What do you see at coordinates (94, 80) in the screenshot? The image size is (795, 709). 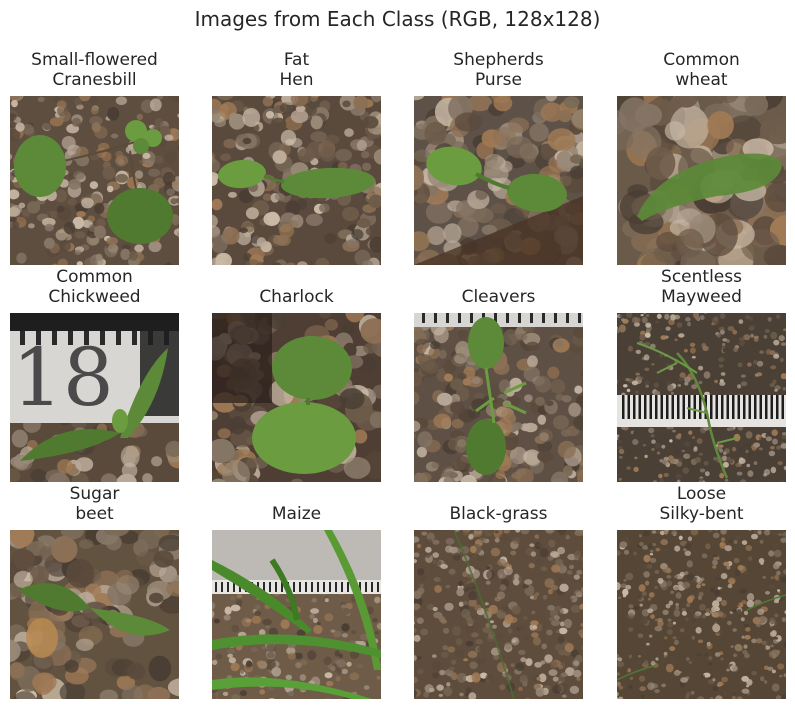 I see `panel-label-line: Cranesbill` at bounding box center [94, 80].